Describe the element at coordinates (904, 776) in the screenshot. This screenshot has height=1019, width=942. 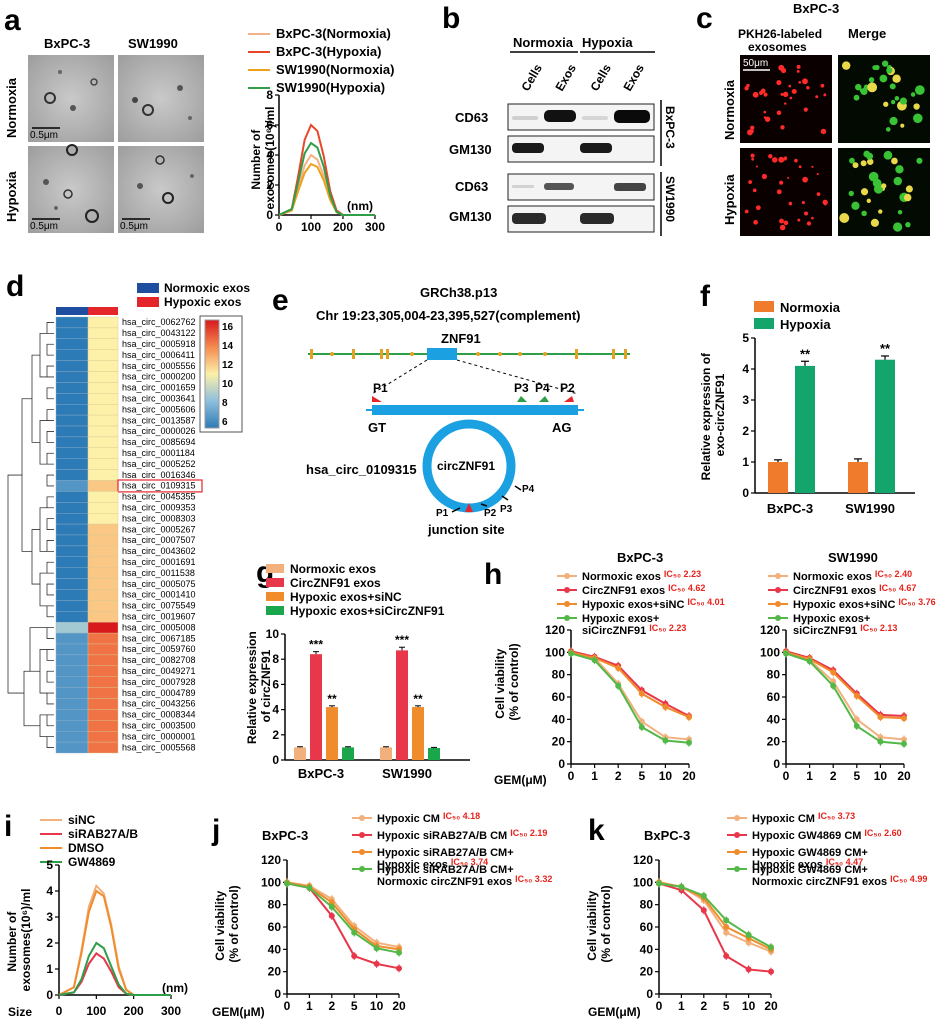
I see `x-tick-label: 20` at that location.